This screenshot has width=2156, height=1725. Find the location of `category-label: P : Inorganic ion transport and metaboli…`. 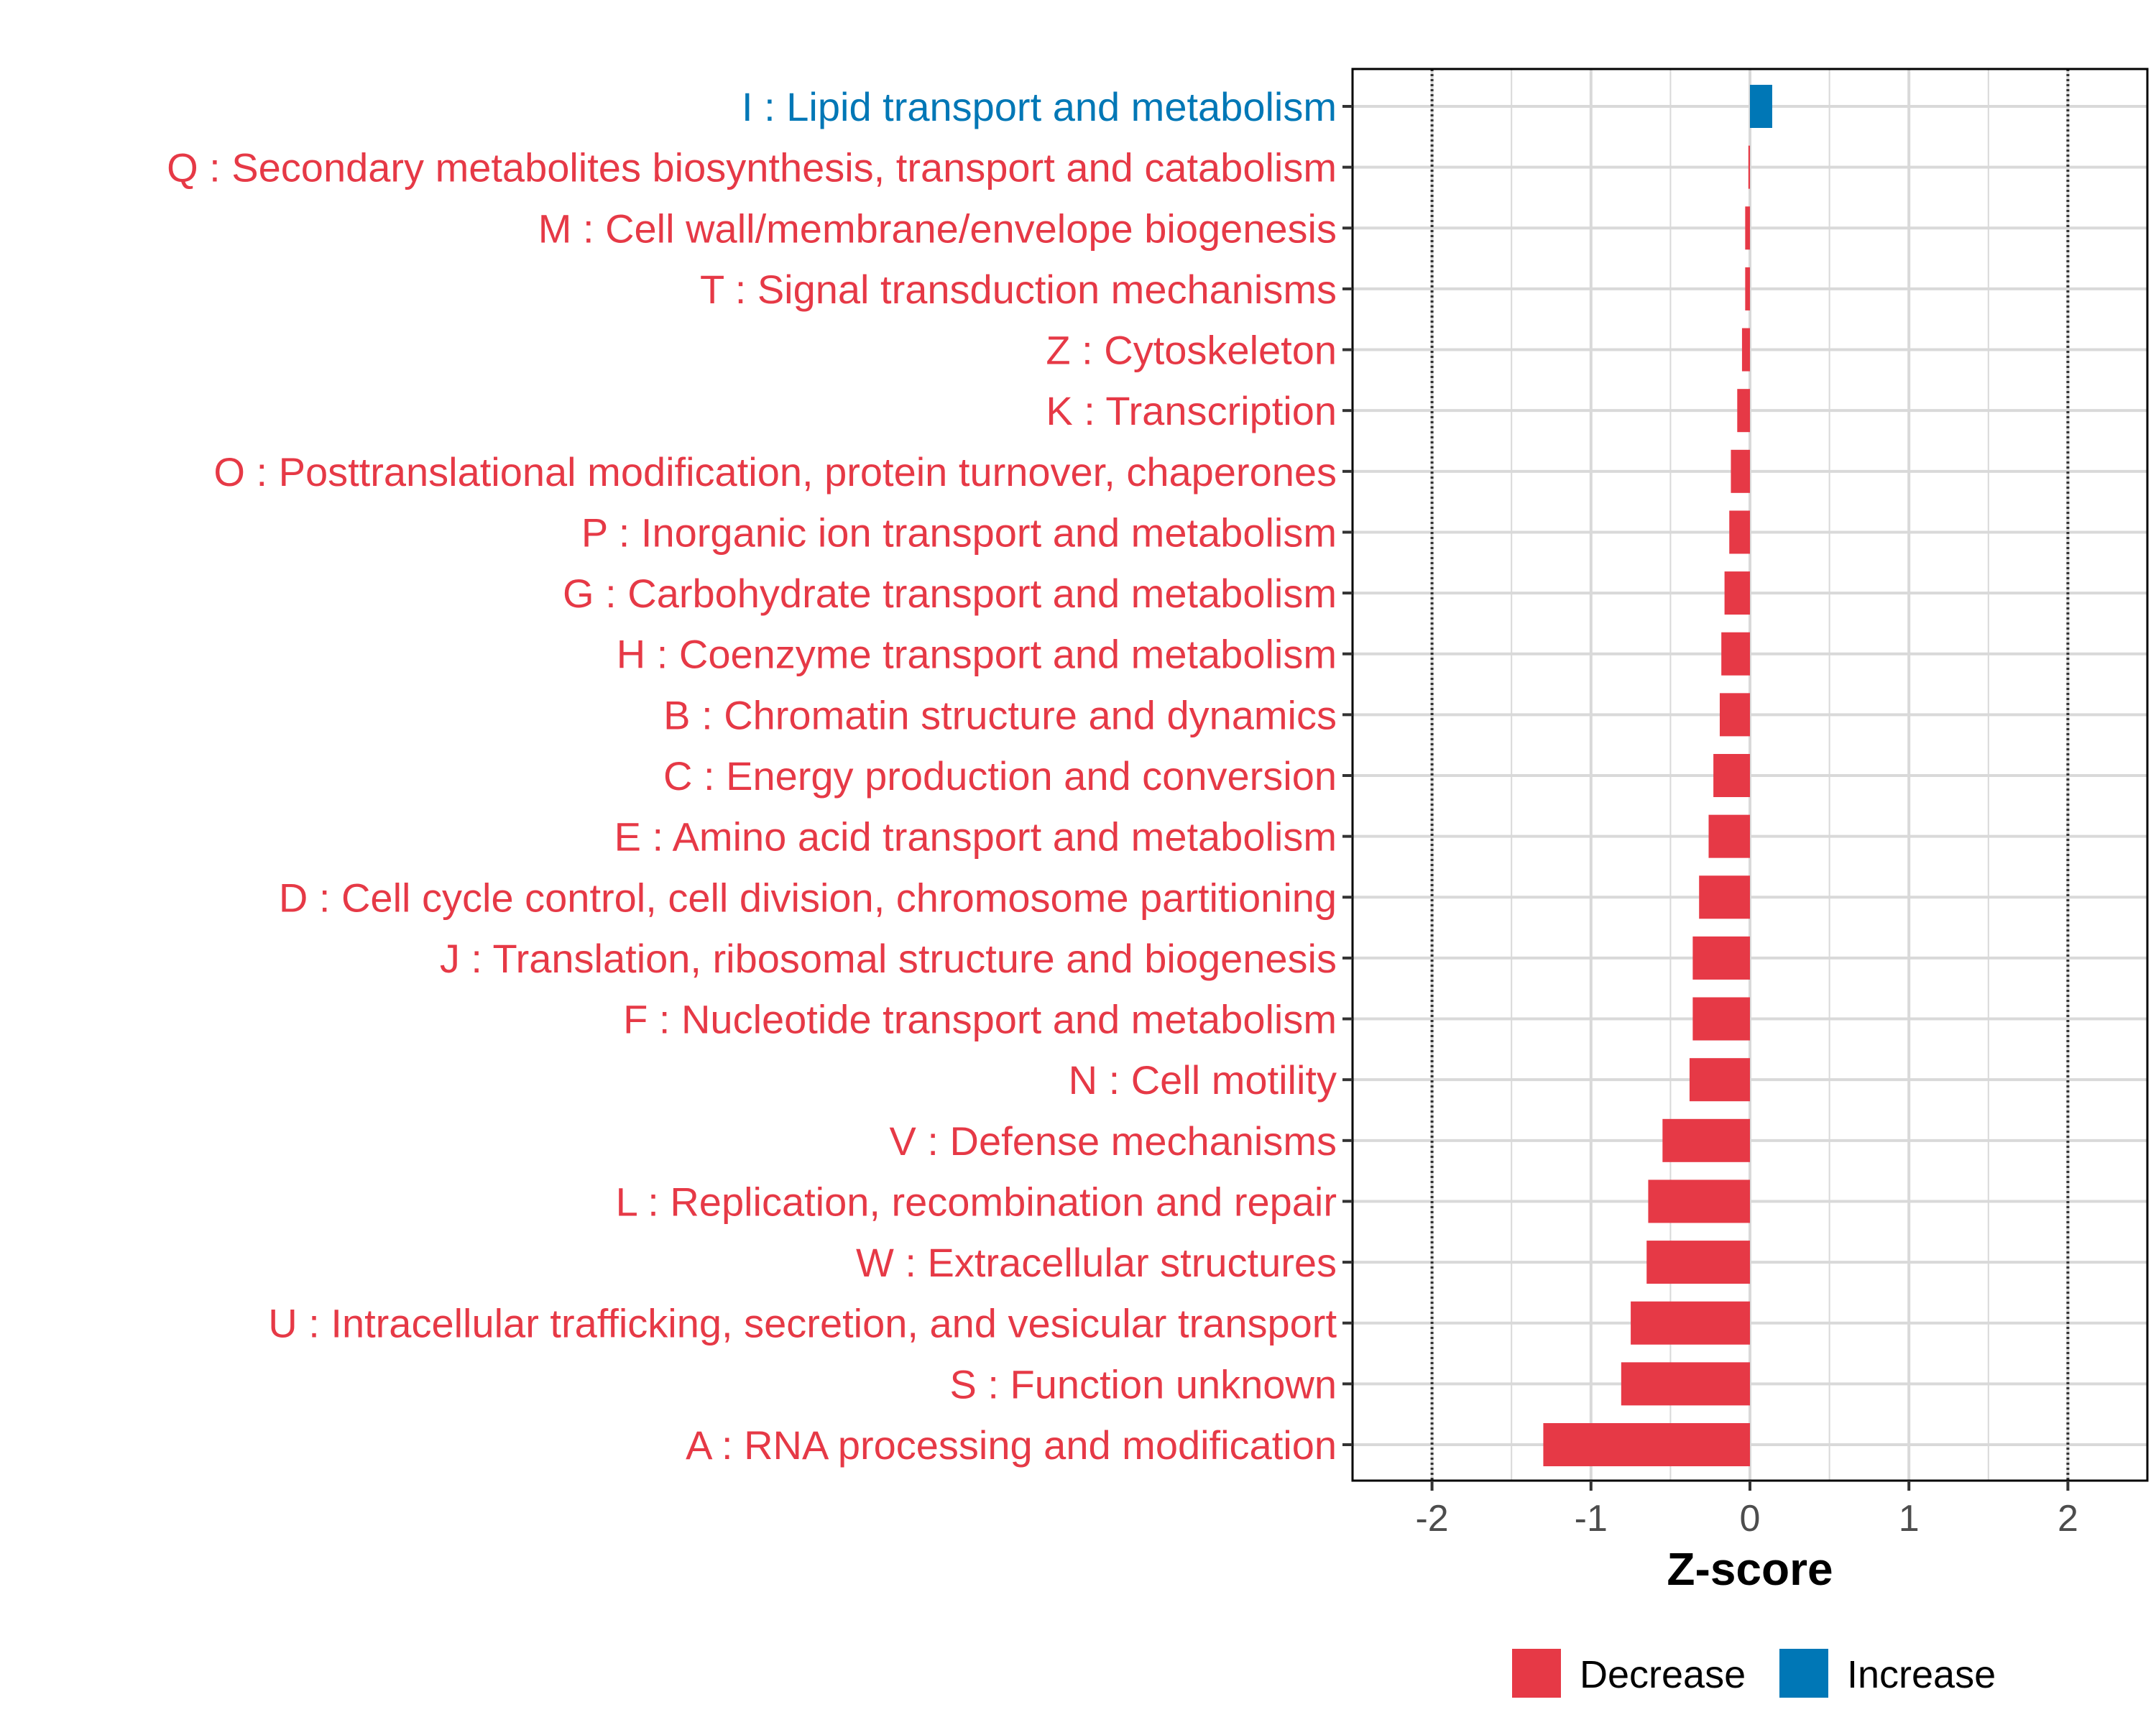

category-label: P : Inorganic ion transport and metaboli… is located at coordinates (959, 532).